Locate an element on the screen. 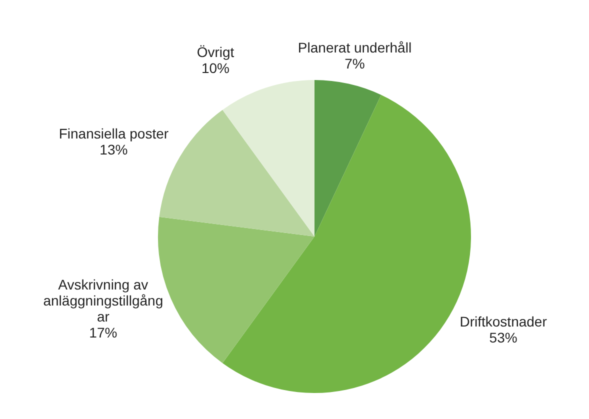  data-label: 13% is located at coordinates (114, 149).